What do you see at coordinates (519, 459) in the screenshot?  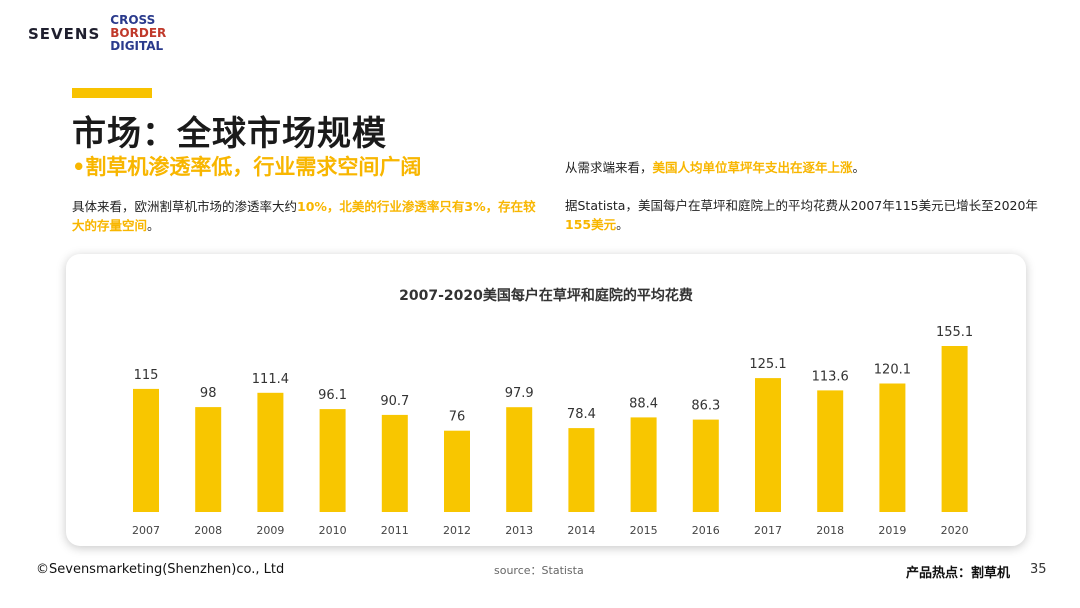 I see `bar-2013` at bounding box center [519, 459].